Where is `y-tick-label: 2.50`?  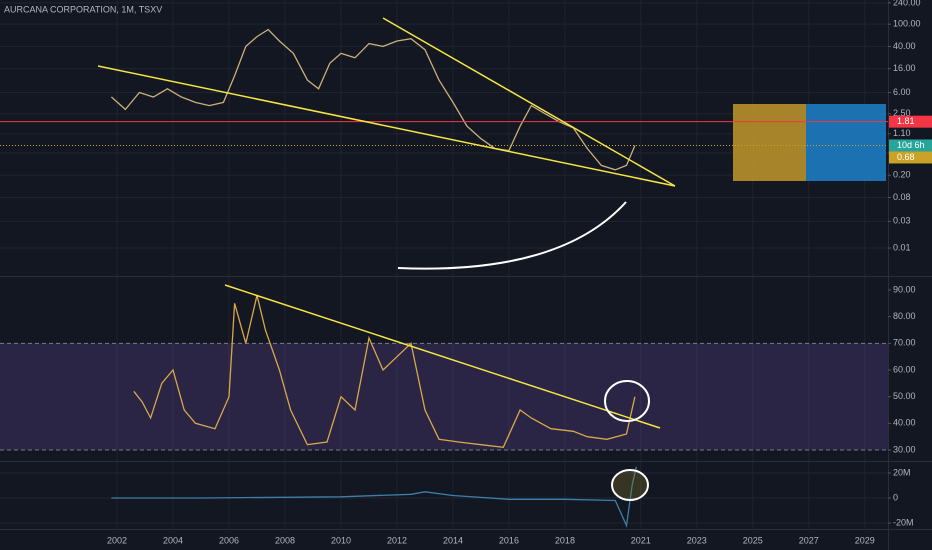 y-tick-label: 2.50 is located at coordinates (902, 113).